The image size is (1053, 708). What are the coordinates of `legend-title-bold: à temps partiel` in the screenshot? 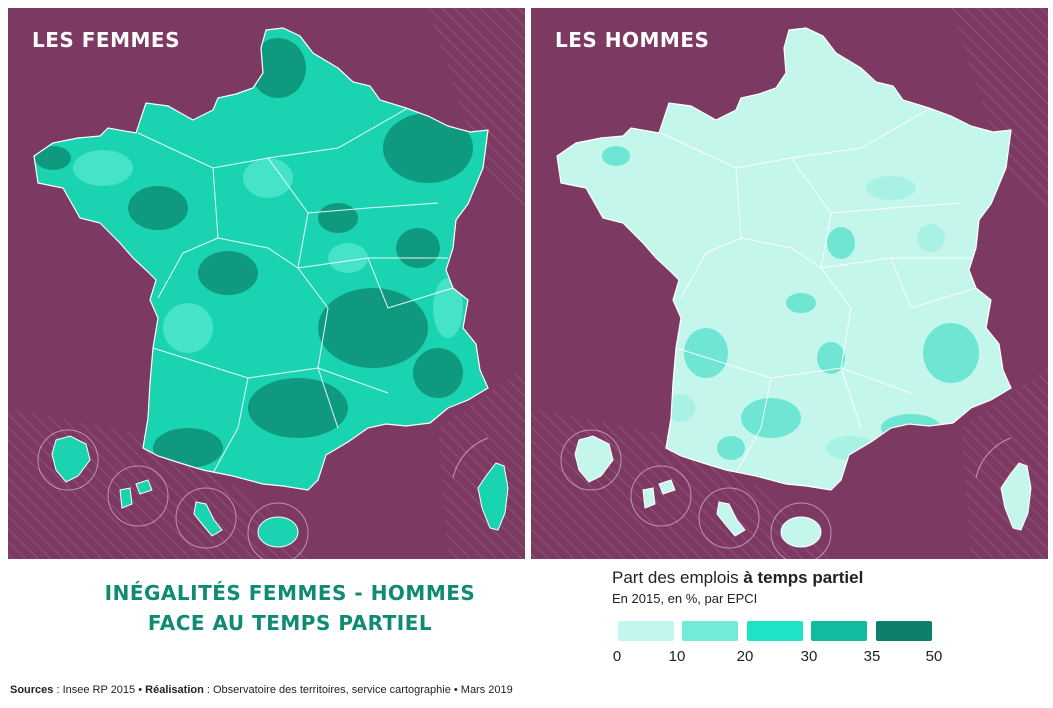 It's located at (803, 577).